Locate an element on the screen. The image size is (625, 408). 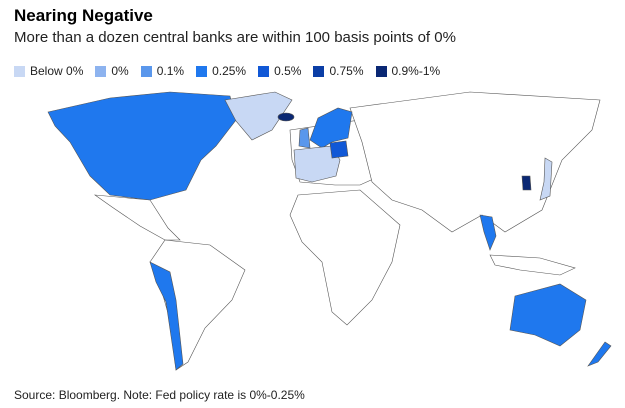
mexico-central-america is located at coordinates (137, 217).